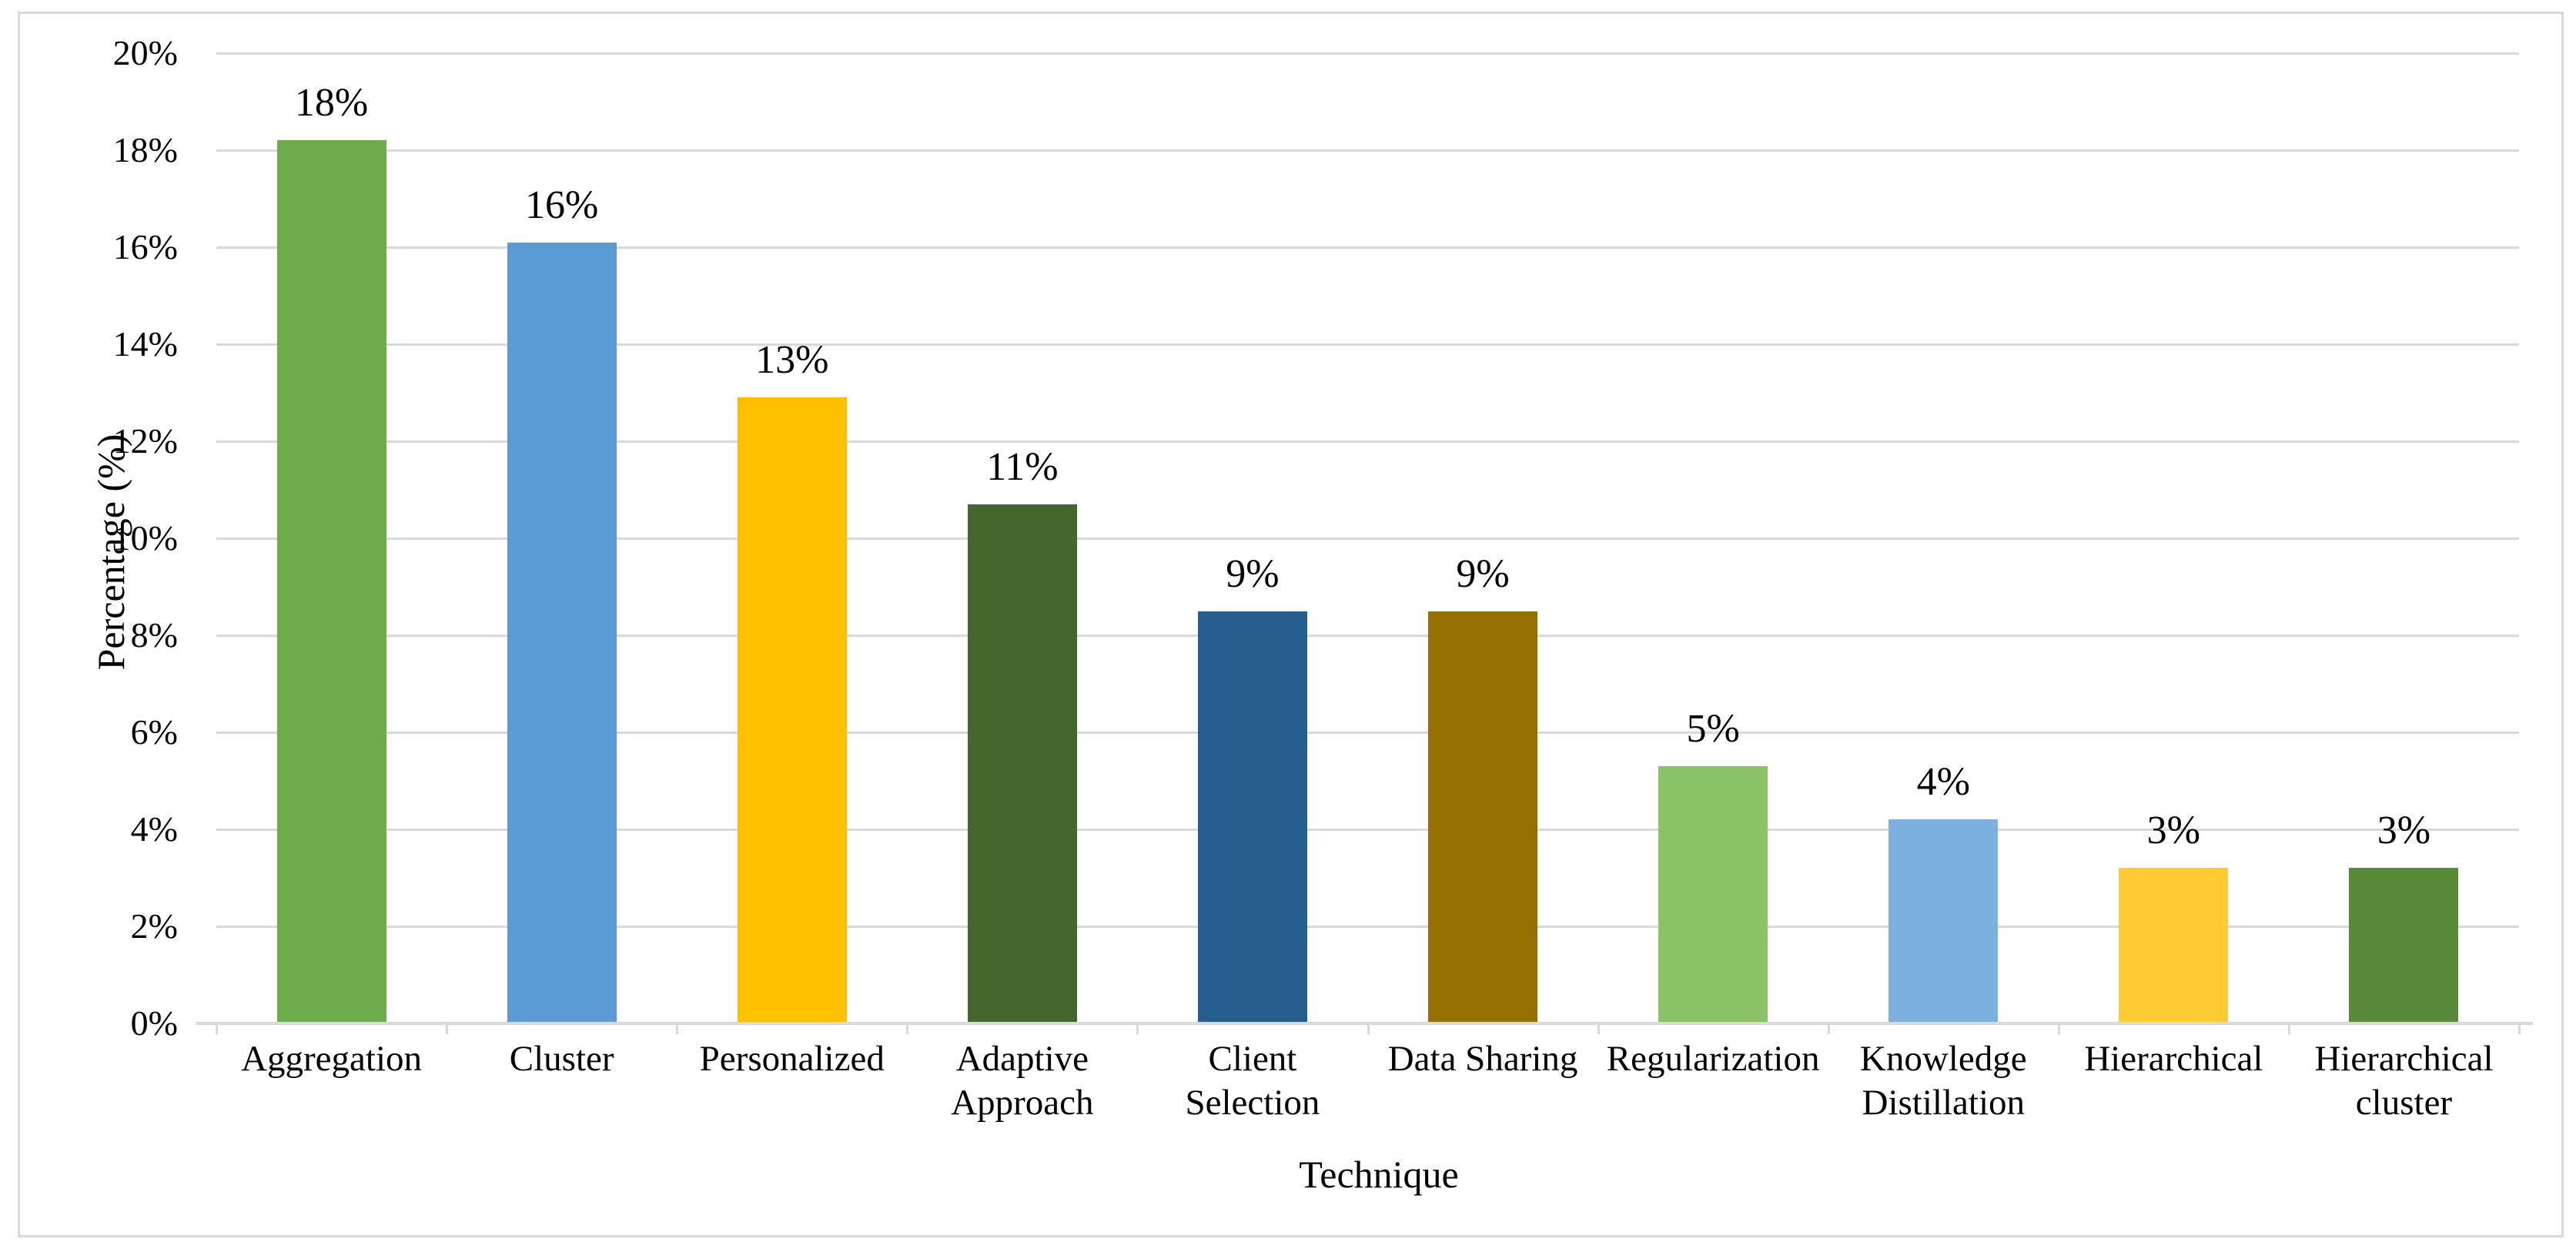 This screenshot has height=1249, width=2576. What do you see at coordinates (1943, 782) in the screenshot?
I see `bar-value-label: 4%` at bounding box center [1943, 782].